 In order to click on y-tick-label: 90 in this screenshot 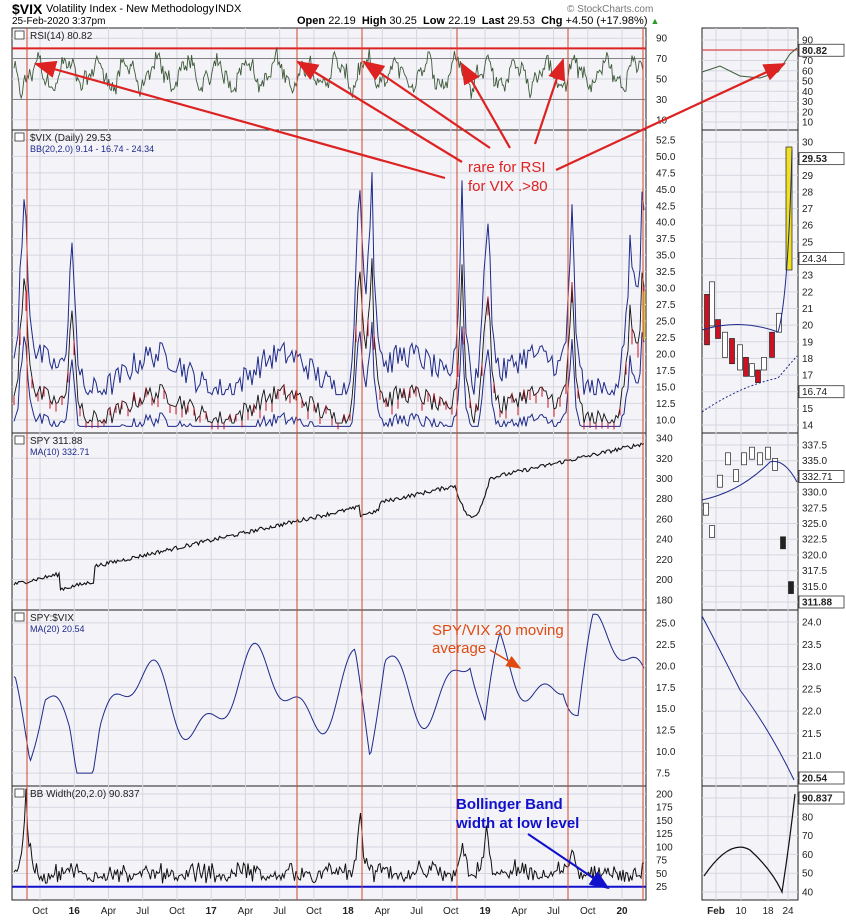, I will do `click(662, 39)`.